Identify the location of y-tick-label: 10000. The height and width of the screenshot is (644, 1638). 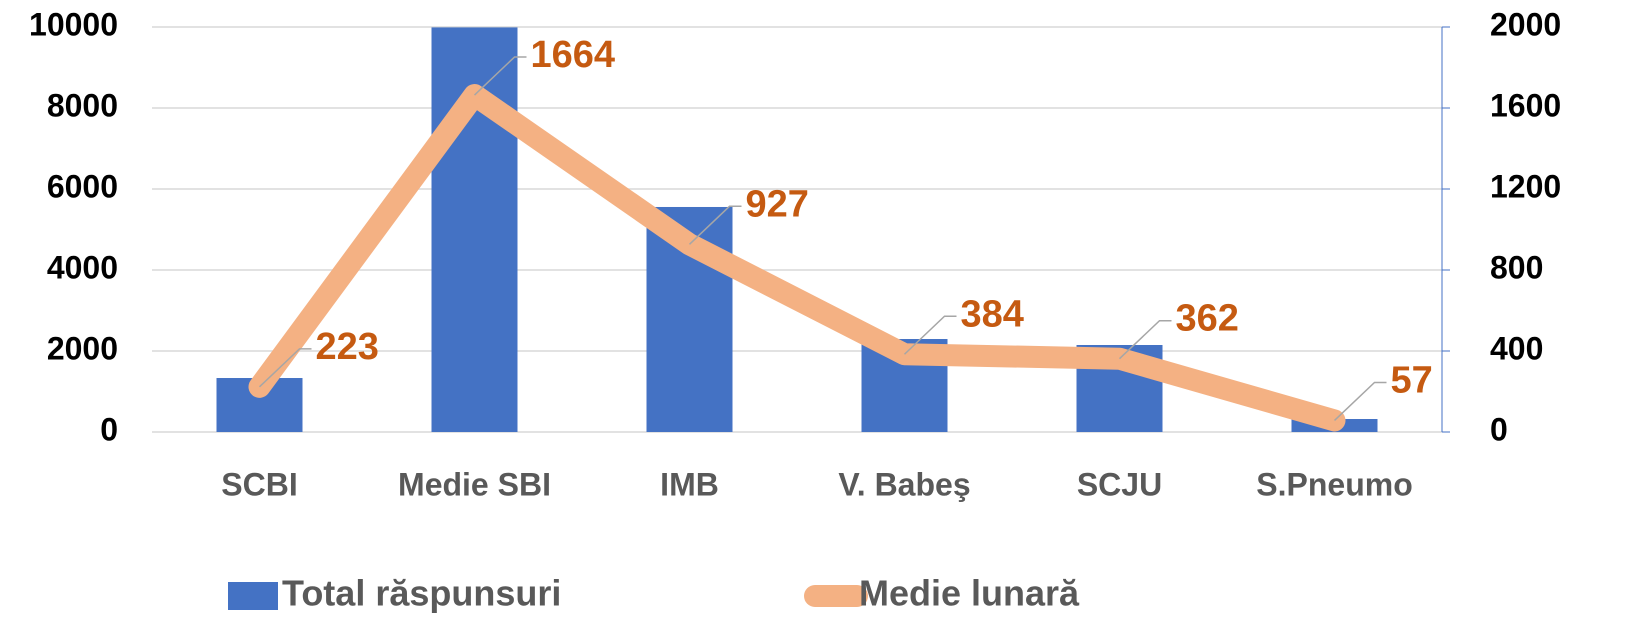
(73, 24).